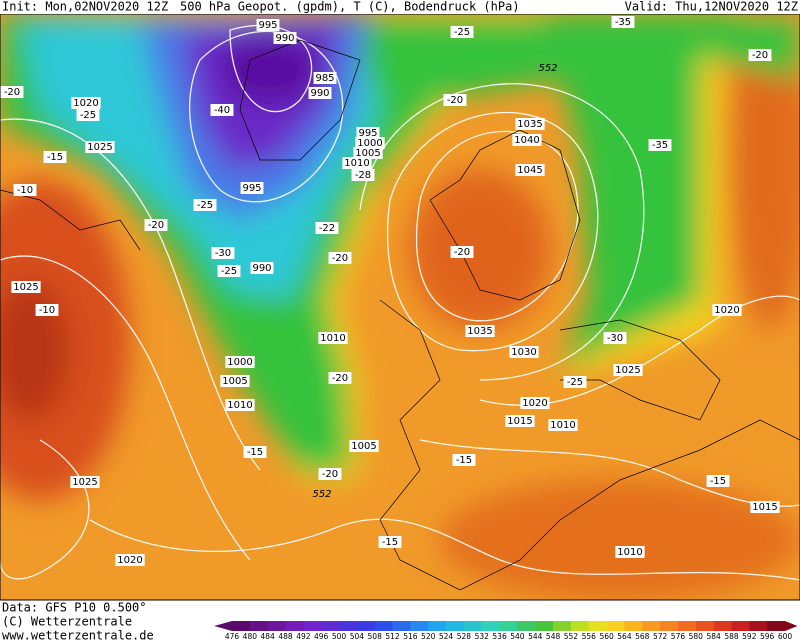 The height and width of the screenshot is (642, 800). What do you see at coordinates (785, 636) in the screenshot?
I see `colorbar-tick-label: 600` at bounding box center [785, 636].